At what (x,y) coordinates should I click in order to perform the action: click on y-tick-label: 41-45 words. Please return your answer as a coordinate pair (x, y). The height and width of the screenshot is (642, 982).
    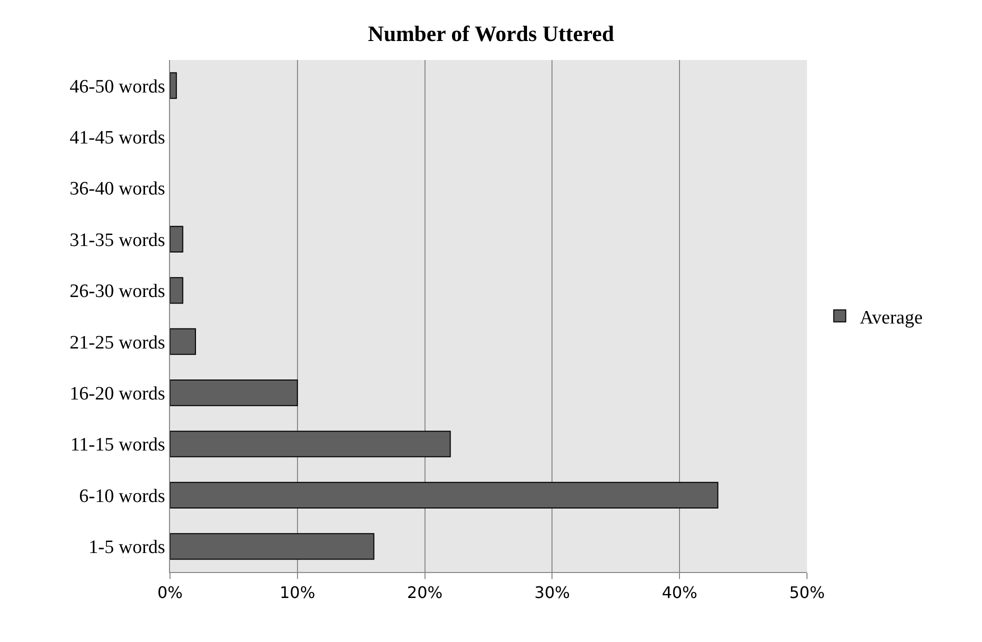
    Looking at the image, I should click on (118, 137).